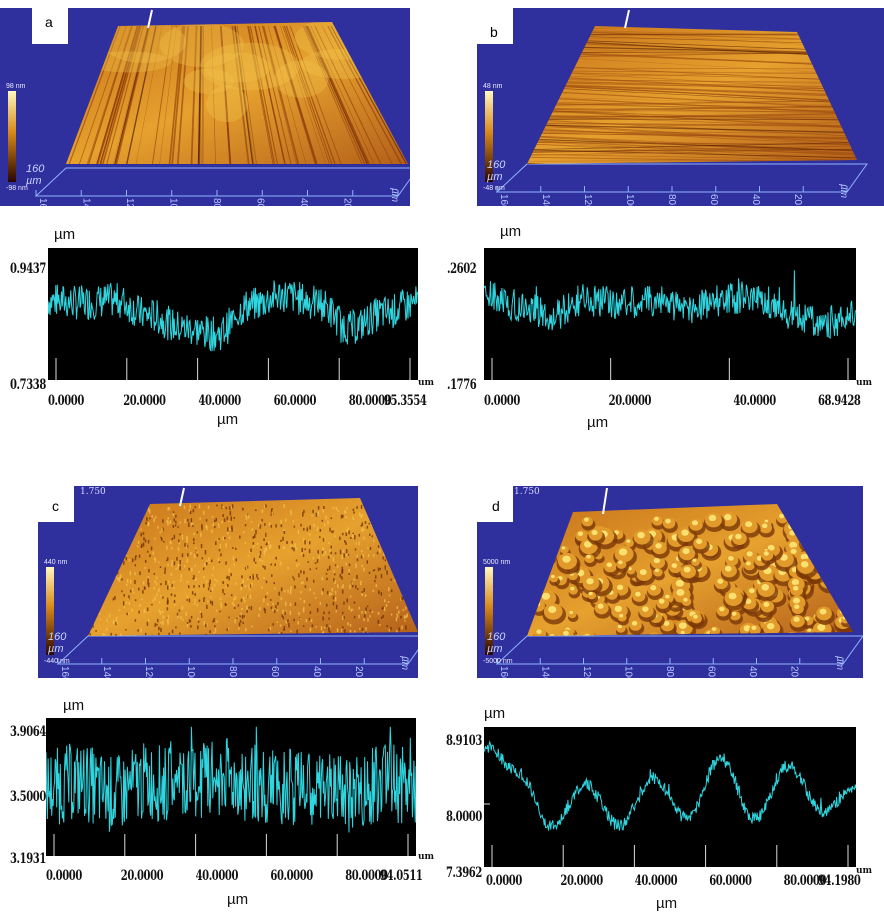 This screenshot has height=916, width=884. What do you see at coordinates (28, 385) in the screenshot?
I see `profile-y-bottom-a: 0.7338` at bounding box center [28, 385].